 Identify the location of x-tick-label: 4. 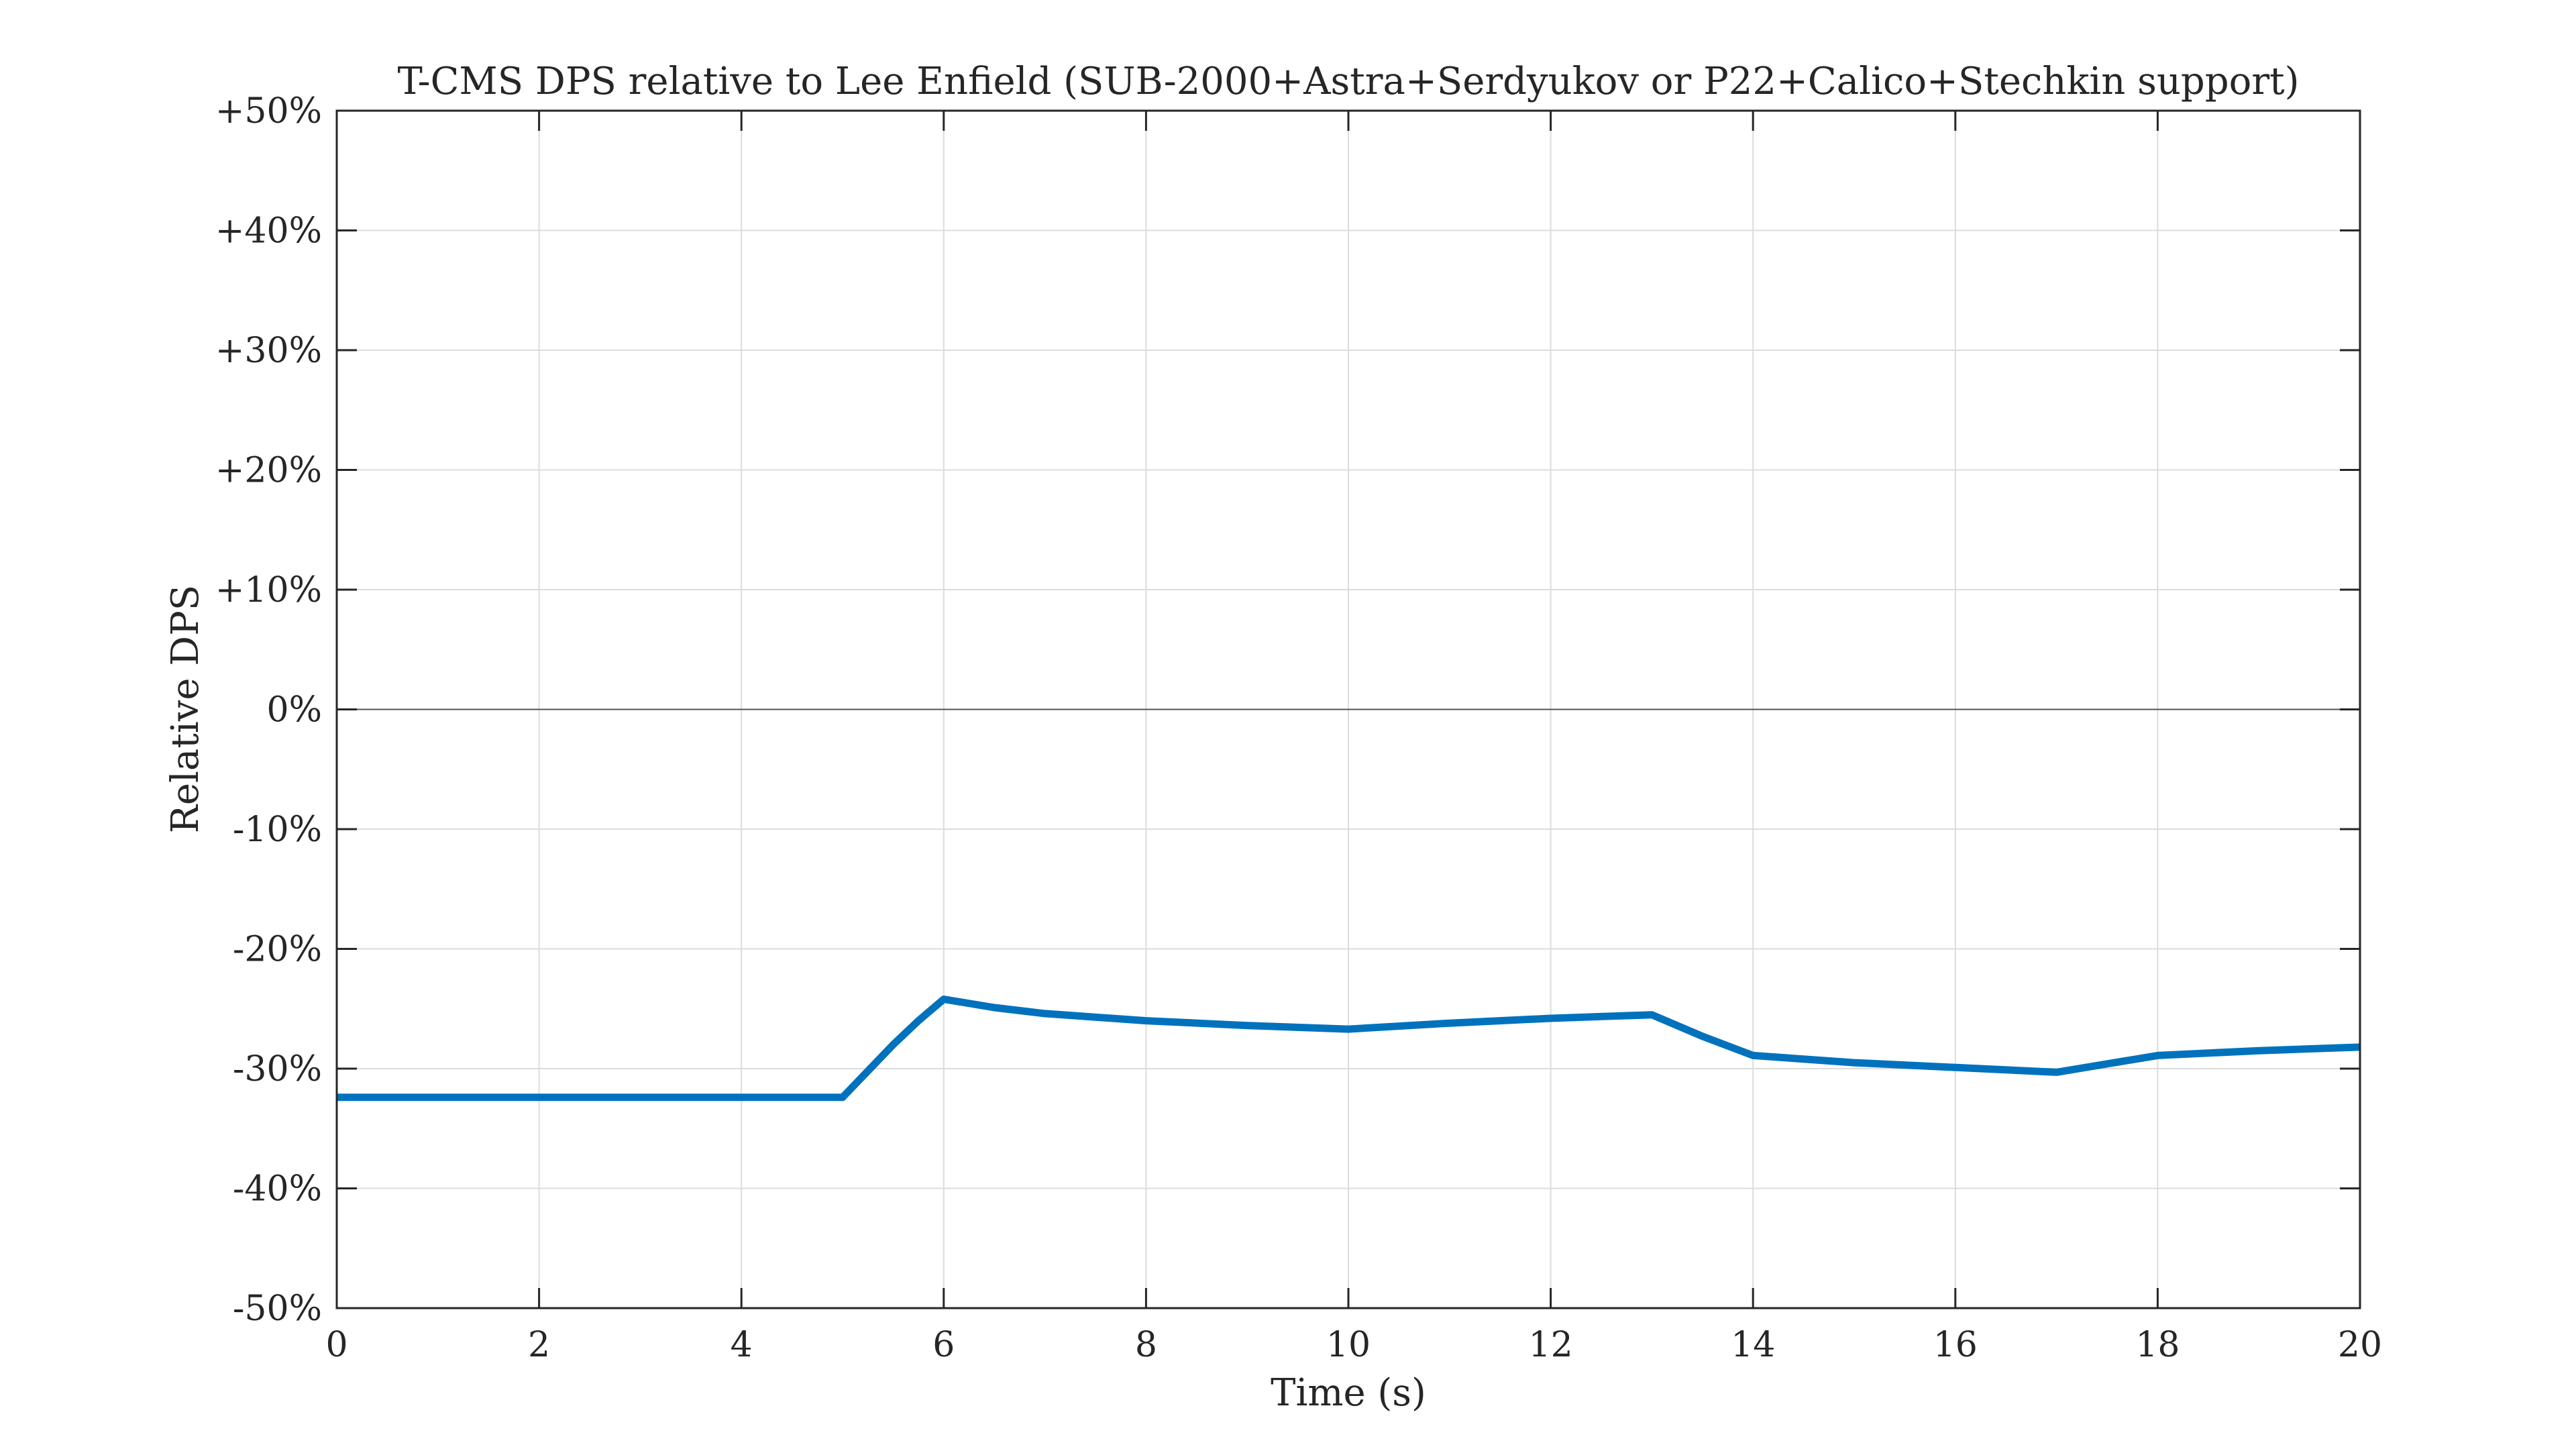
(742, 1345).